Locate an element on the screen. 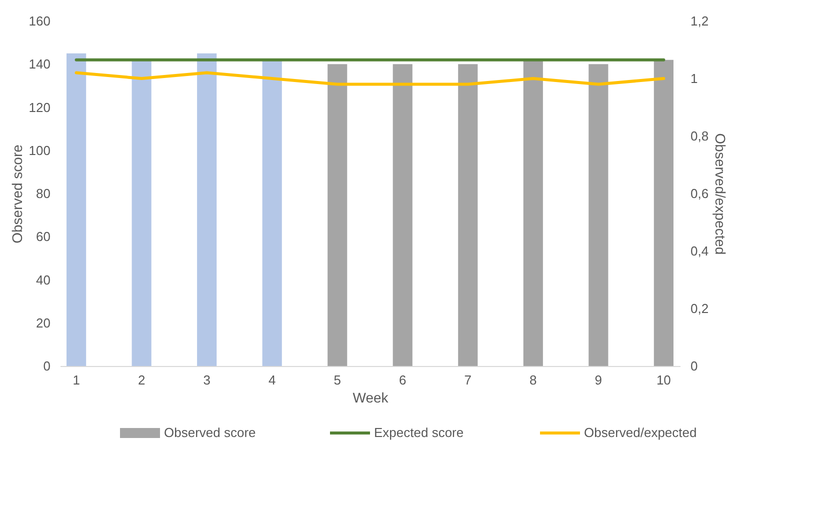 The image size is (836, 522). y2-tick-label: 0,4 is located at coordinates (699, 251).